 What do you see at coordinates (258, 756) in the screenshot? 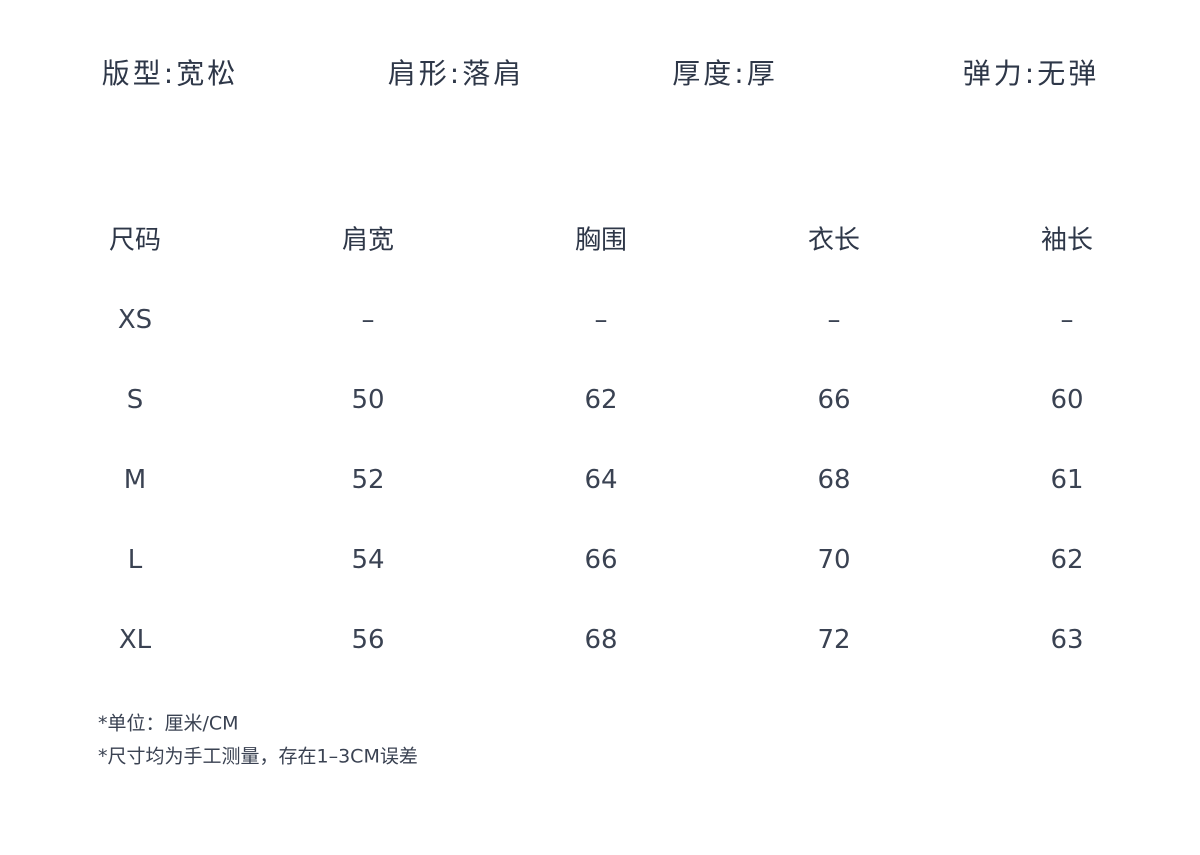
I see `footnote: *尺寸均为手工测量，存在1–3CM误差` at bounding box center [258, 756].